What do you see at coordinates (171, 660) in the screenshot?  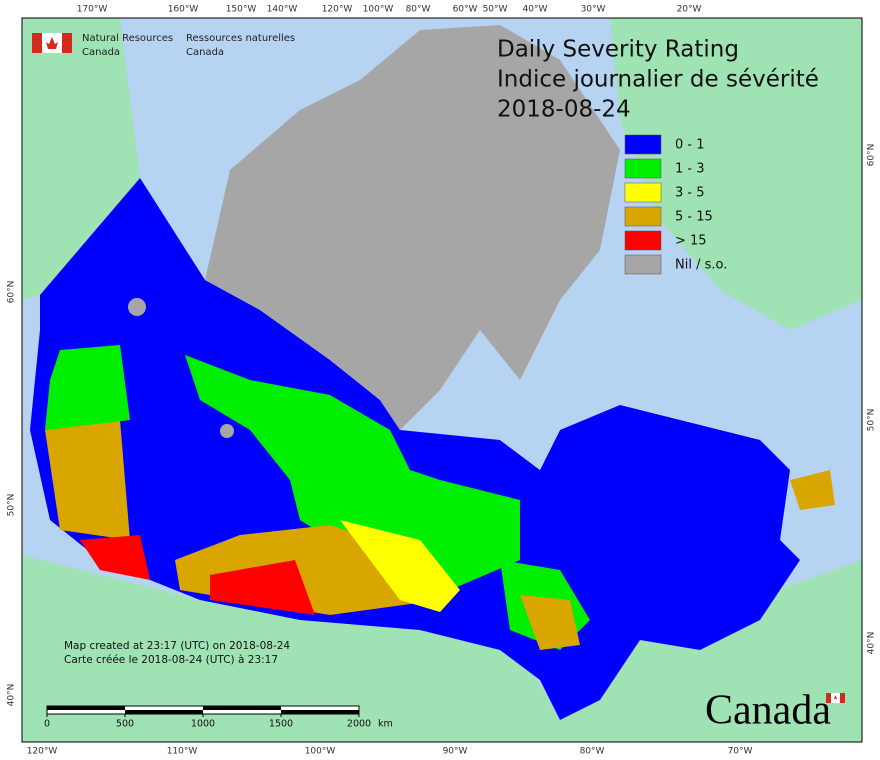 I see `map-note: Carte créée le 2018-08-24 (UTC) à 23:17` at bounding box center [171, 660].